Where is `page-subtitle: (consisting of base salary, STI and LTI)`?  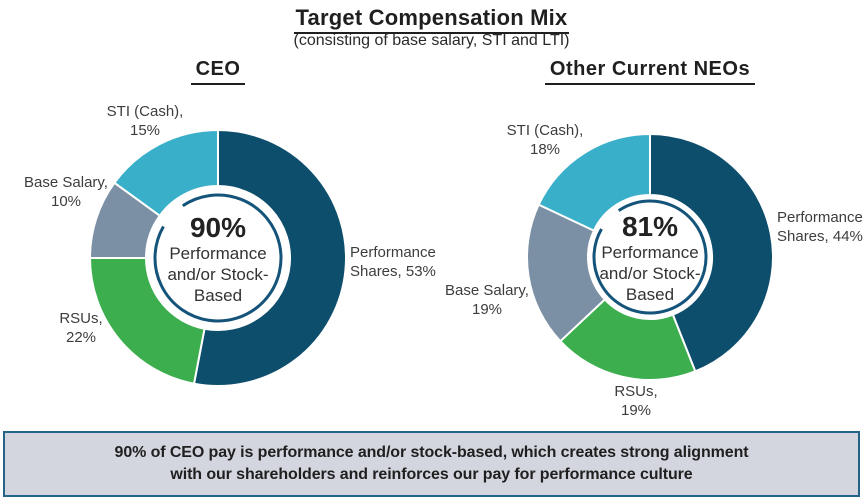
page-subtitle: (consisting of base salary, STI and LTI) is located at coordinates (431, 40).